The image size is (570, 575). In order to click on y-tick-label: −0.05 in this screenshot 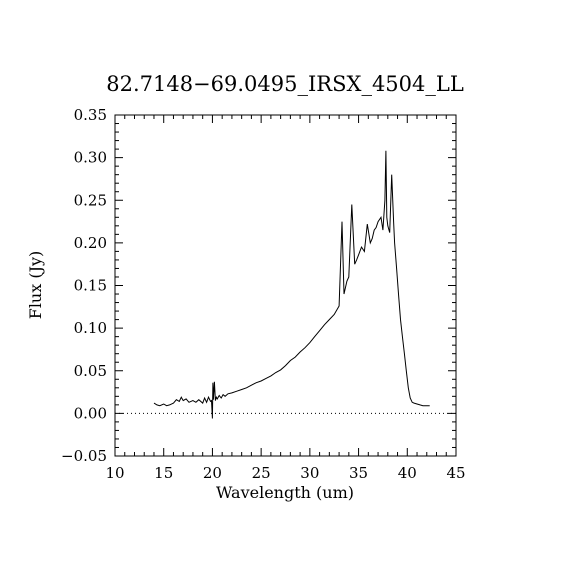, I will do `click(84, 456)`.